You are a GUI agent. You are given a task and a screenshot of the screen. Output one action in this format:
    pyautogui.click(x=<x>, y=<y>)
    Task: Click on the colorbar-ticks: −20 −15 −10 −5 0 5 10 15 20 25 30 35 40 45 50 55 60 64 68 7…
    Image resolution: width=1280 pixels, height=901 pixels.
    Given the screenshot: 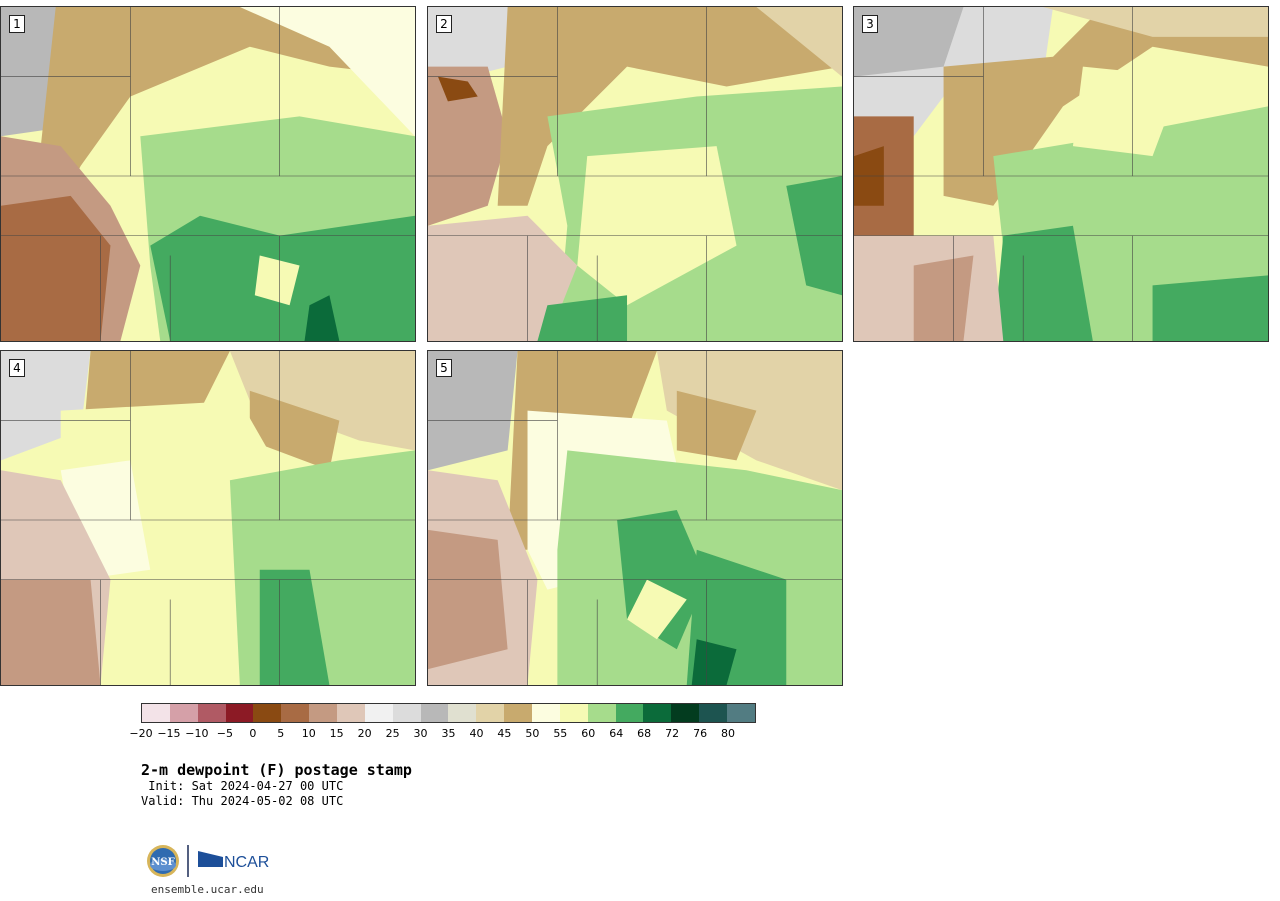 What is the action you would take?
    pyautogui.click(x=442, y=735)
    